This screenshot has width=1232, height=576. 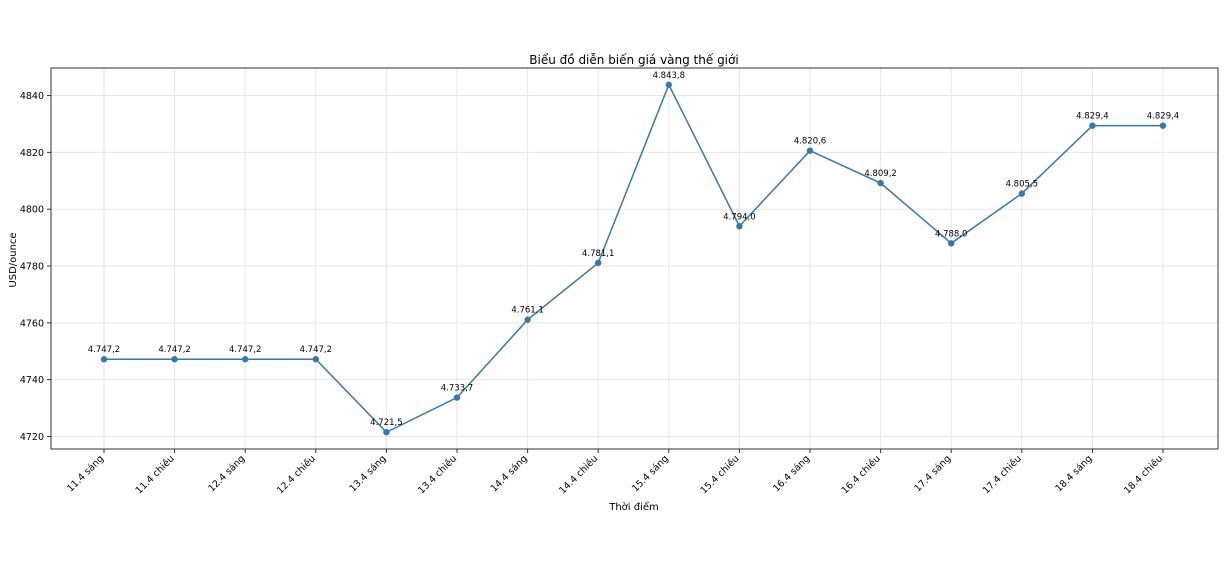 I want to click on y-tick-label: 4720, so click(x=32, y=437).